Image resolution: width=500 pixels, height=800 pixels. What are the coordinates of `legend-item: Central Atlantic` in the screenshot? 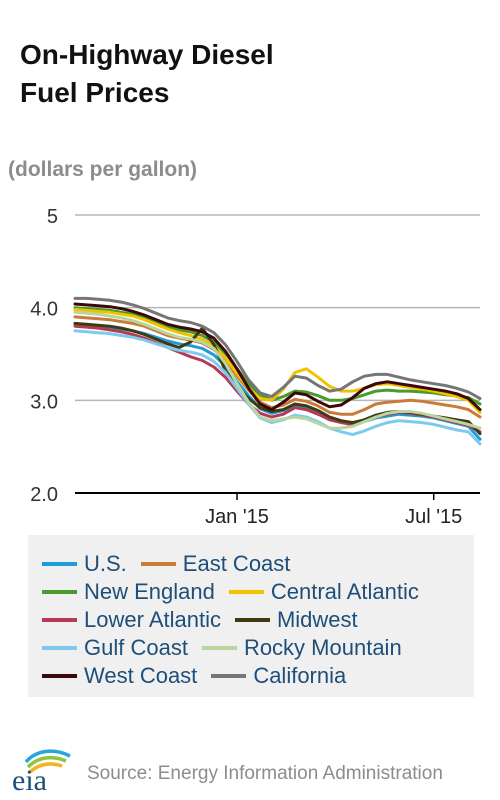 It's located at (323, 592).